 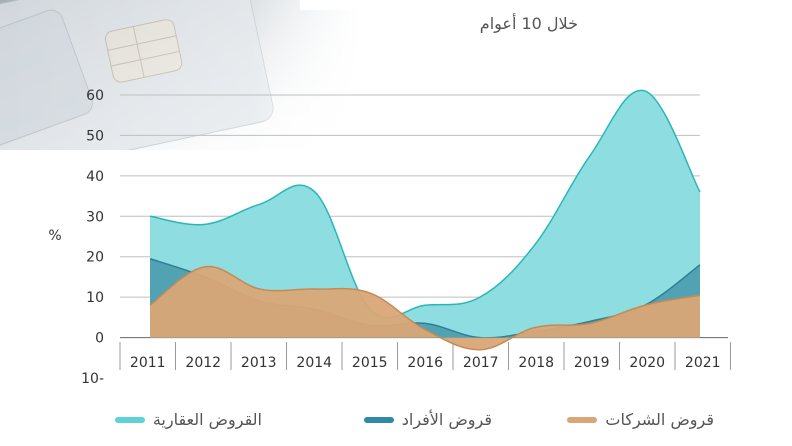 I want to click on series-corporates-line, so click(x=425, y=308).